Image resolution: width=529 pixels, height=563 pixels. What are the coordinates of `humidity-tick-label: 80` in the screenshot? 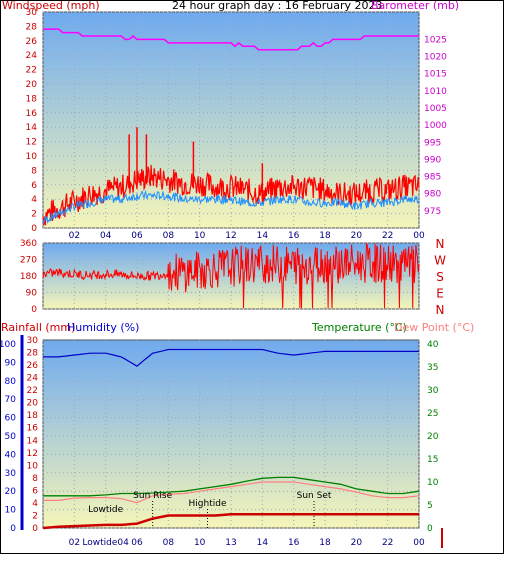 It's located at (11, 382).